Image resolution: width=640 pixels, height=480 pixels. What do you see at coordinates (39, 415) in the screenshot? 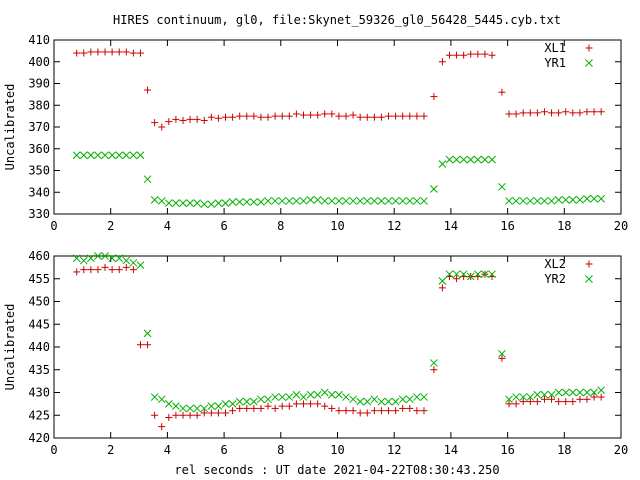
I see `y-tick-label: 425` at bounding box center [39, 415].